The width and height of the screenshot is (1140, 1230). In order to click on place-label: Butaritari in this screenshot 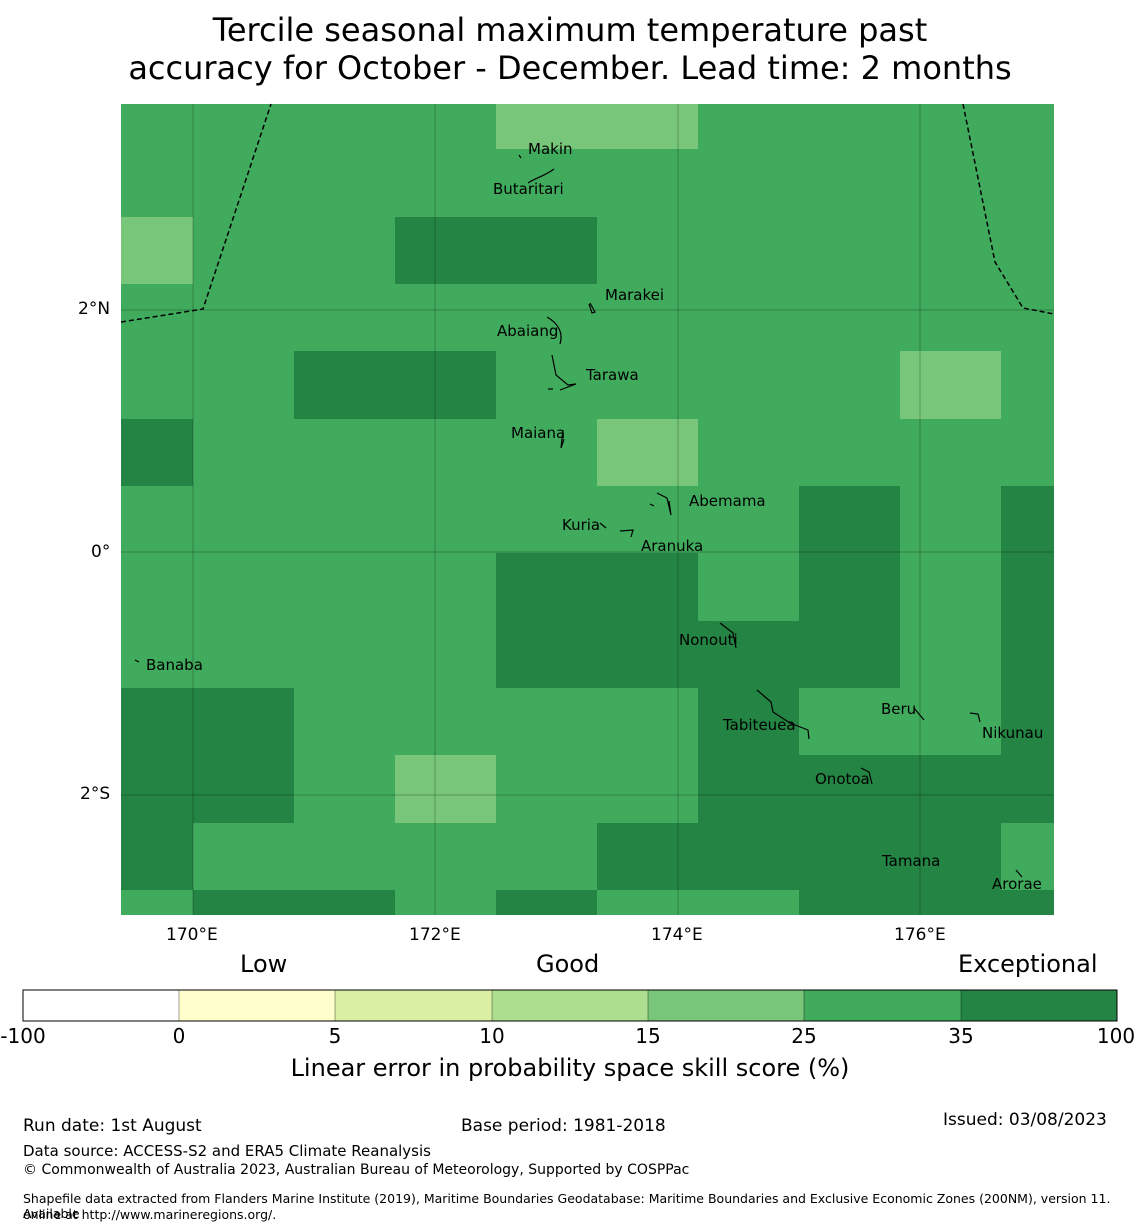, I will do `click(528, 189)`.